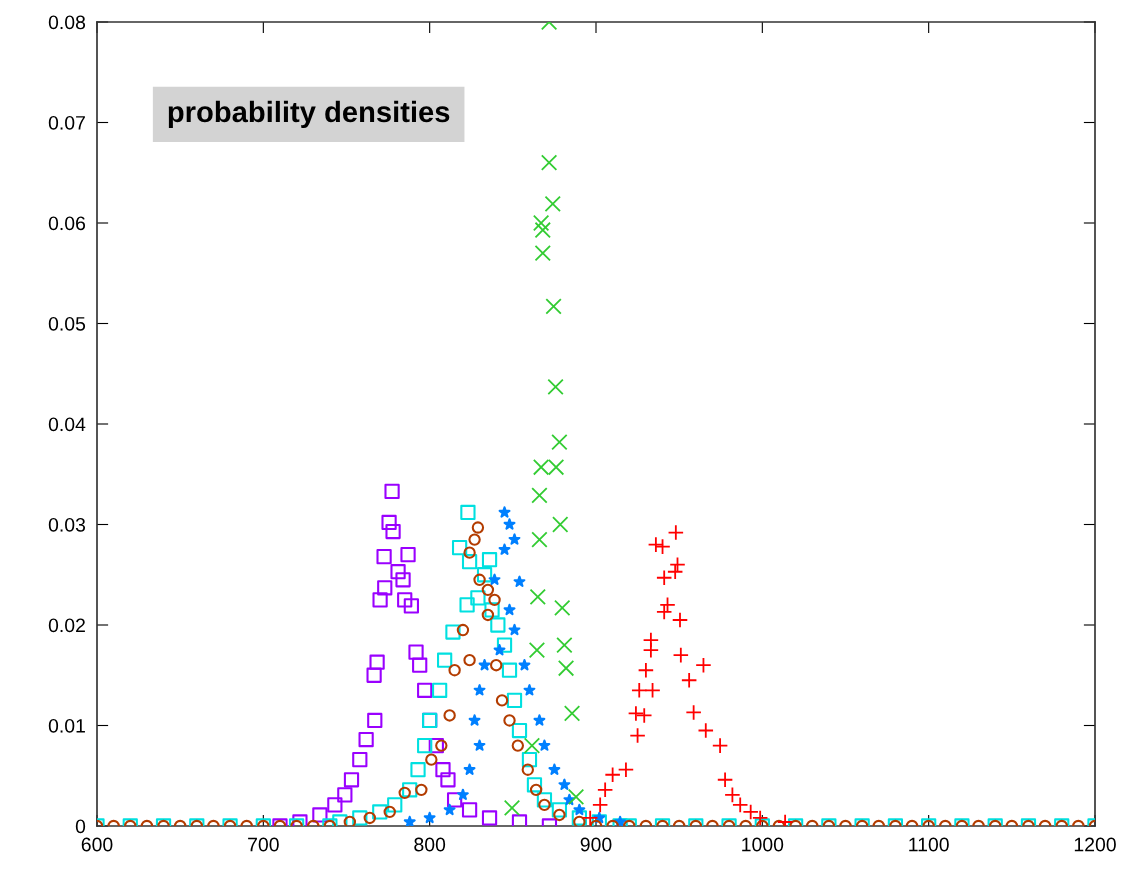 The width and height of the screenshot is (1126, 878). Describe the element at coordinates (763, 844) in the screenshot. I see `x-tick-label: 1000` at that location.